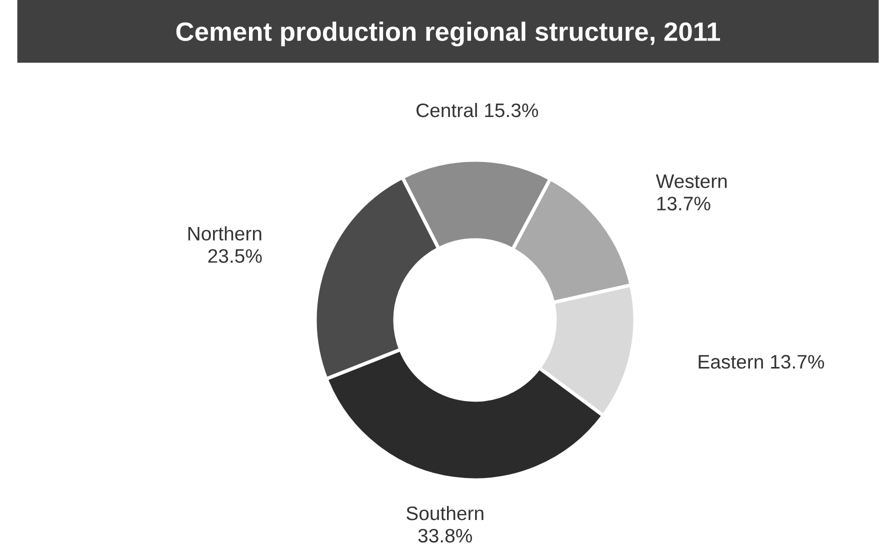 The width and height of the screenshot is (888, 554). Describe the element at coordinates (691, 181) in the screenshot. I see `slice-label: Western` at that location.